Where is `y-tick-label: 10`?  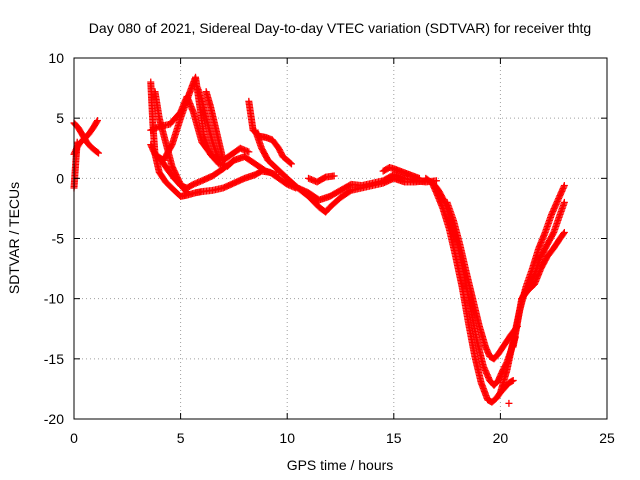
y-tick-label: 10 is located at coordinates (56, 58).